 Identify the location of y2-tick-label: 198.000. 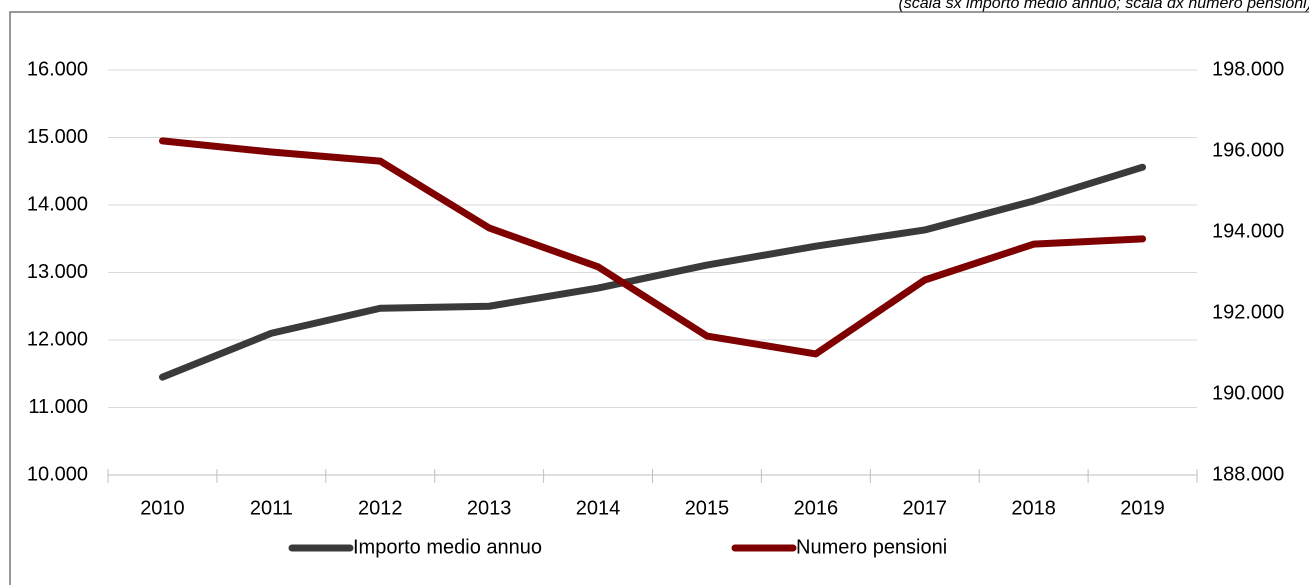
(1248, 69).